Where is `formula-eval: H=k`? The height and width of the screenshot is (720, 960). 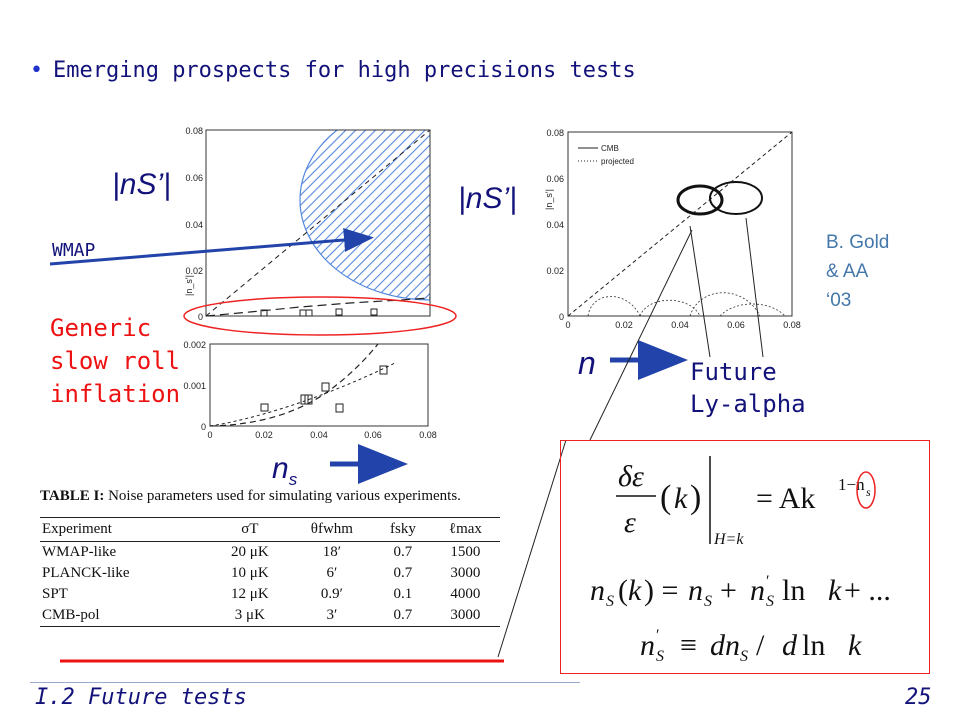 formula-eval: H=k is located at coordinates (728, 539).